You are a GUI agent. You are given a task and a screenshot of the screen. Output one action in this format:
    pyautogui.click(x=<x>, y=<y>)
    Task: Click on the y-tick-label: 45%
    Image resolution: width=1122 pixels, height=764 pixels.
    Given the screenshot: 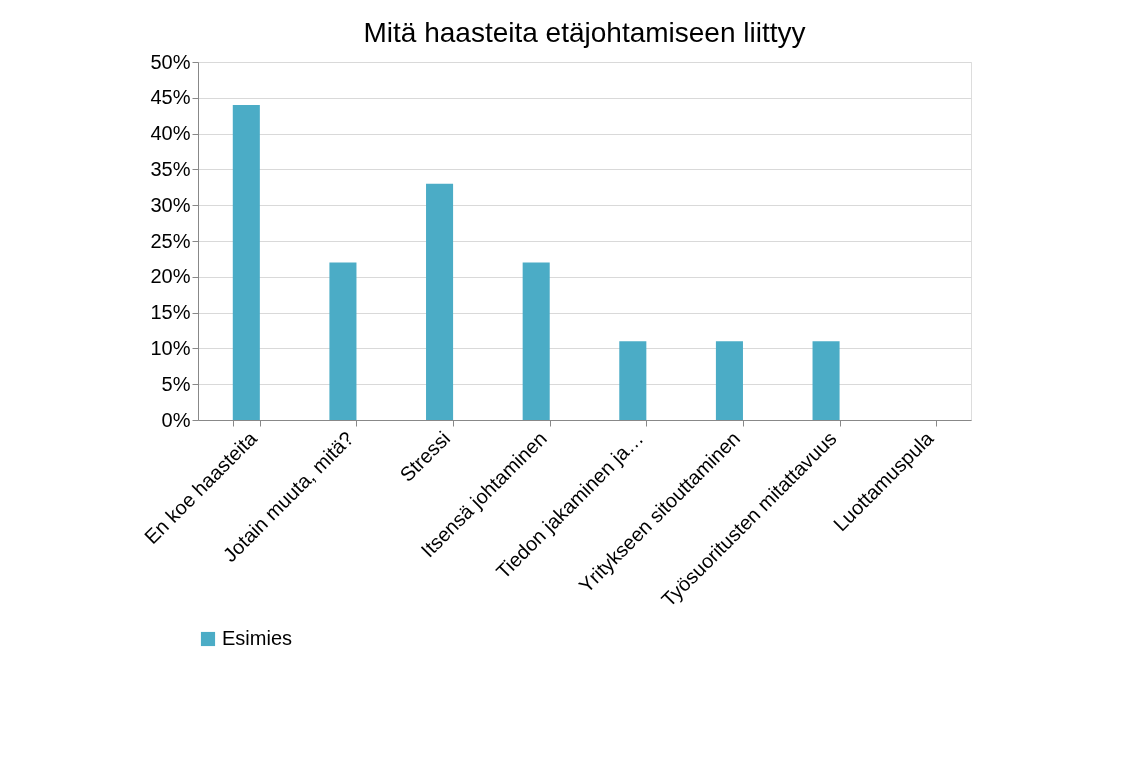 What is the action you would take?
    pyautogui.click(x=170, y=97)
    